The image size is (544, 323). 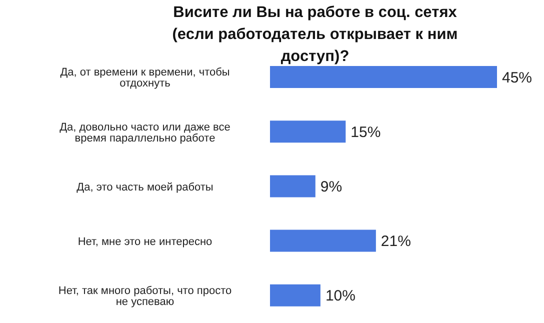 I want to click on y-tick-label: Нет, так много работы, что просто не успеваю, so click(x=145, y=296).